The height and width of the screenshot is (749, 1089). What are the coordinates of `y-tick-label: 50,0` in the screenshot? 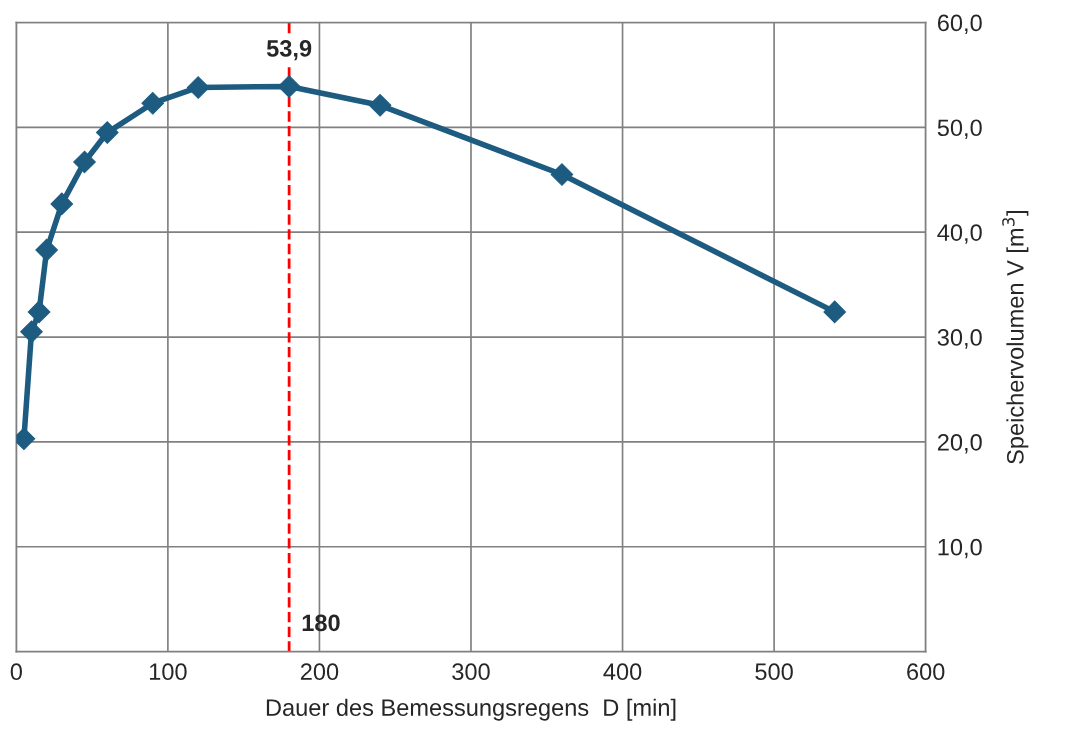 It's located at (959, 129).